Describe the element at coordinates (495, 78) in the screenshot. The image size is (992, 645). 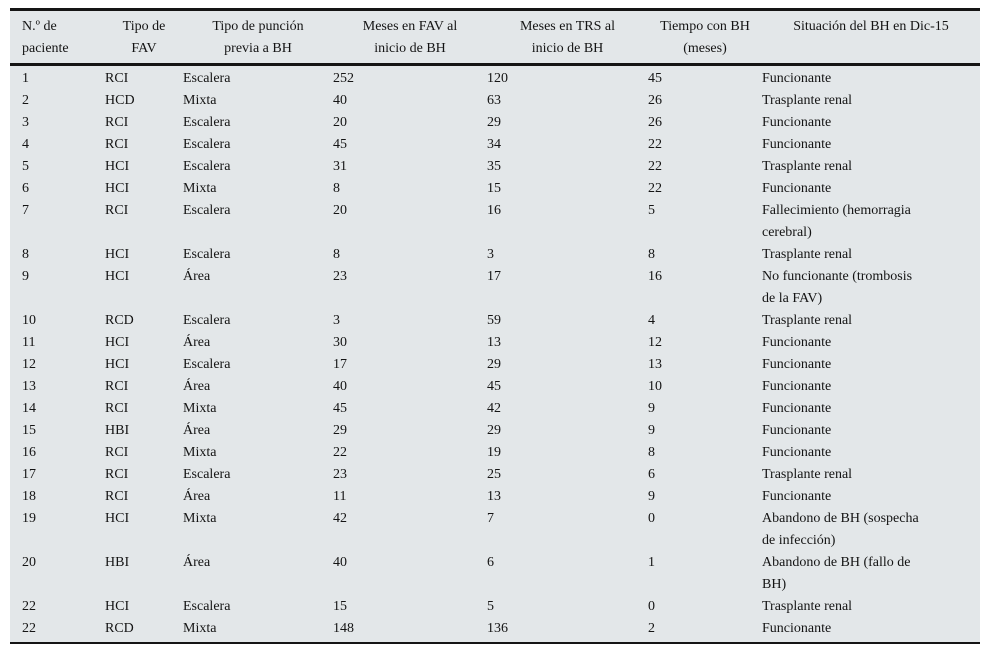
I see `table-row: 1 RCI Escalera 252 120 45 Funcionante` at that location.